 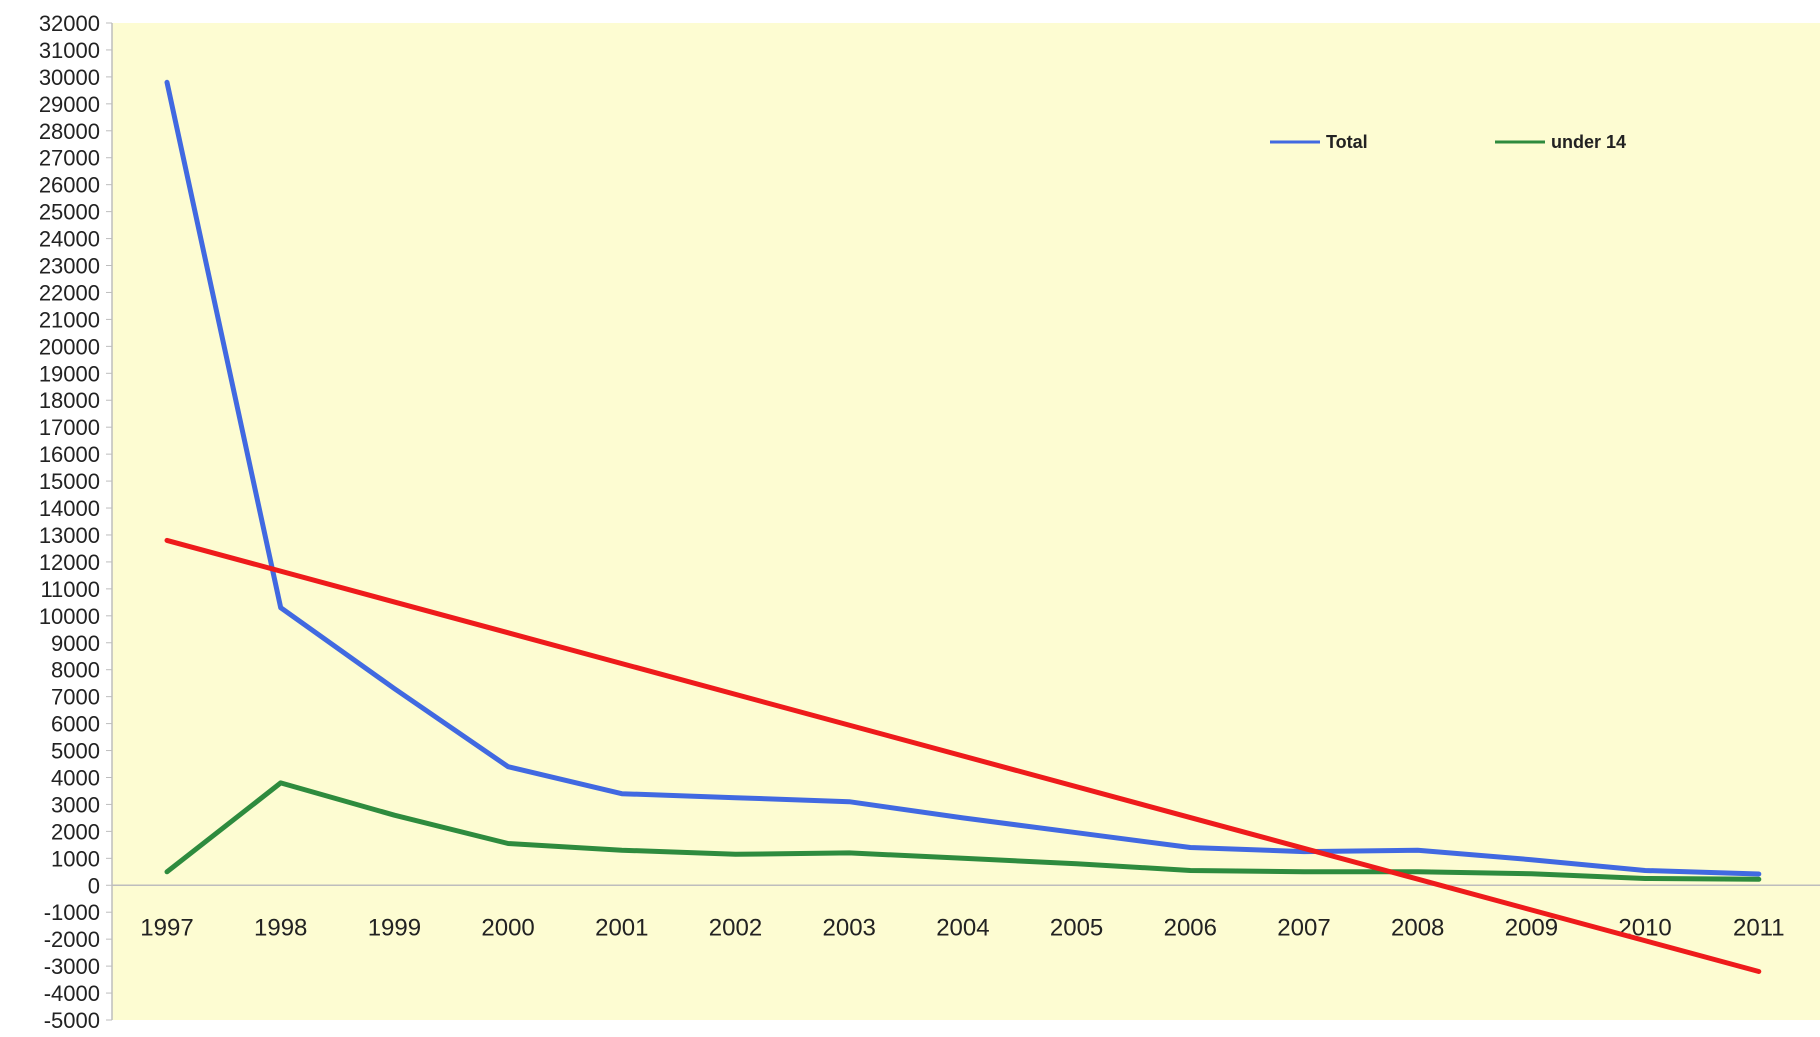 I want to click on y-tick-label: 14000, so click(x=69, y=508).